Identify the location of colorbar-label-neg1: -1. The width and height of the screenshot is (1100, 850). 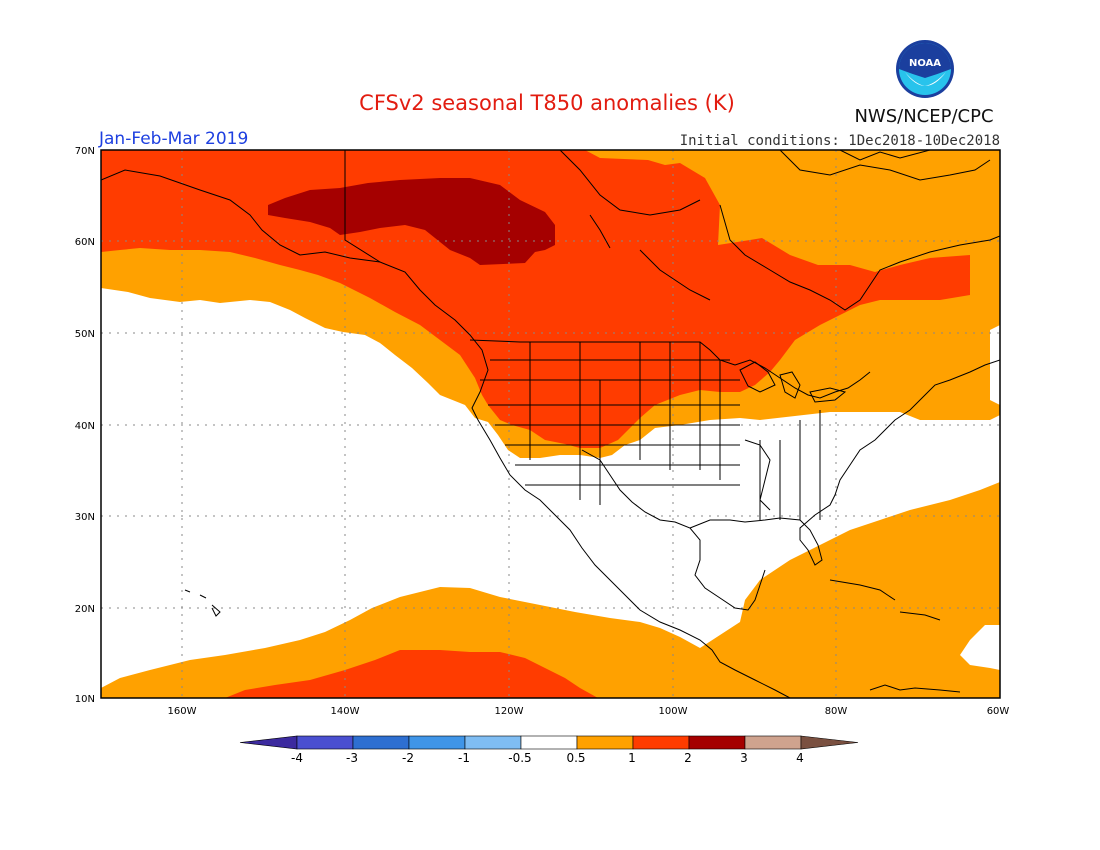
(464, 758).